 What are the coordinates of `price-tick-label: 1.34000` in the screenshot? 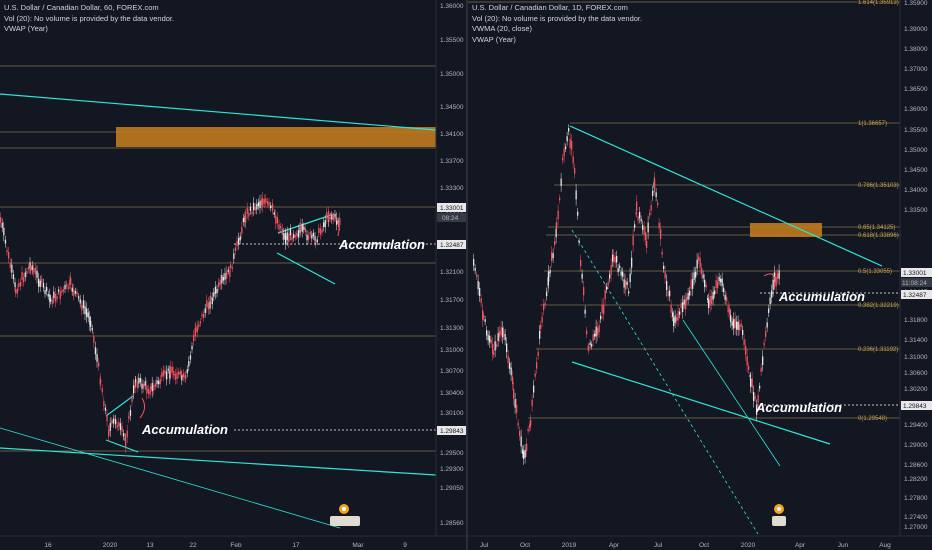 It's located at (916, 190).